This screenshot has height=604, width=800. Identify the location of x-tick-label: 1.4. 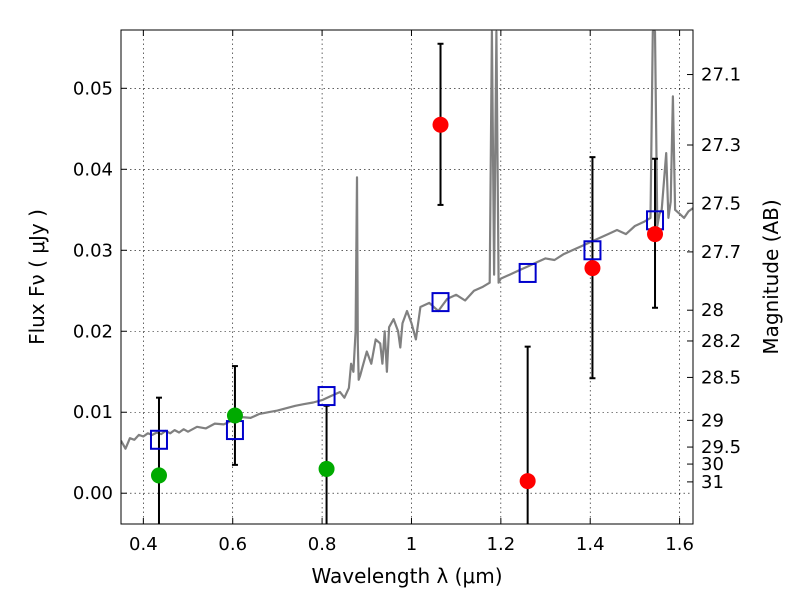
(590, 544).